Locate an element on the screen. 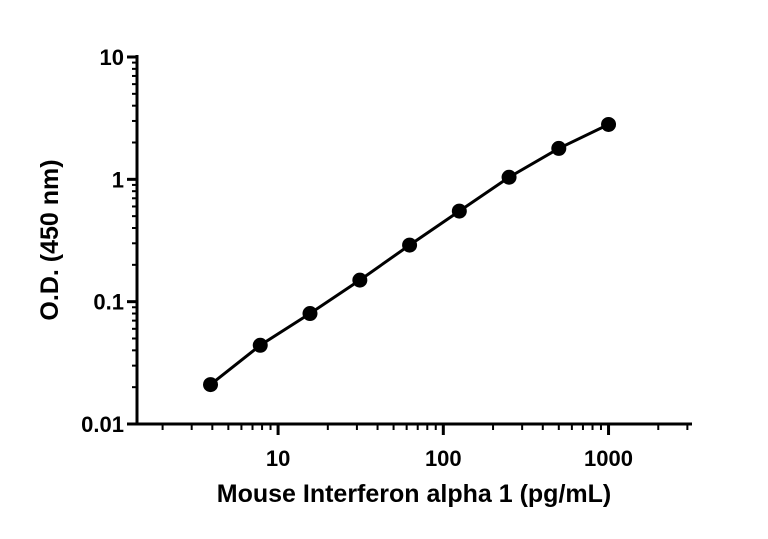 Image resolution: width=768 pixels, height=539 pixels. y-tick-label: 0.01 is located at coordinates (102, 424).